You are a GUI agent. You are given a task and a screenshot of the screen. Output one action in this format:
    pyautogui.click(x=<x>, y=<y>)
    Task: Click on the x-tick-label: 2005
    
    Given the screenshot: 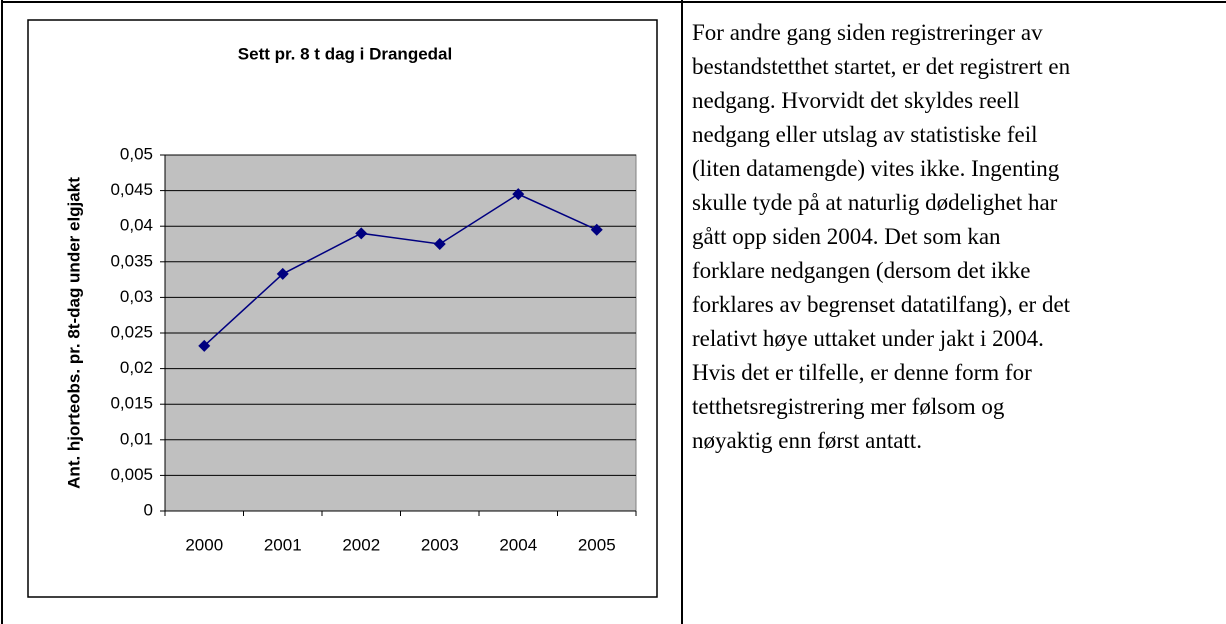 What is the action you would take?
    pyautogui.click(x=597, y=544)
    